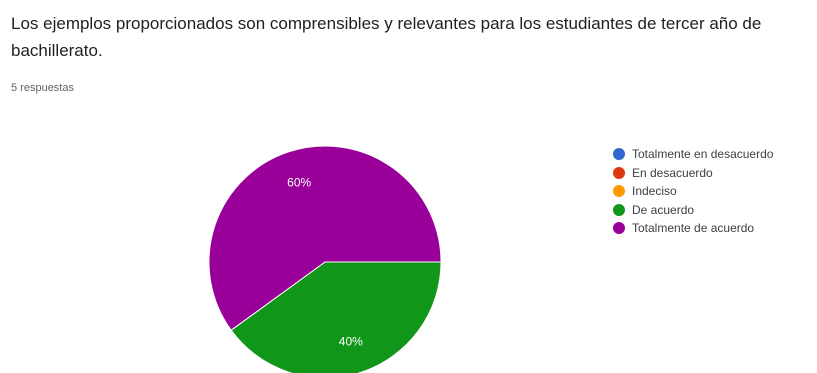 Image resolution: width=817 pixels, height=373 pixels. I want to click on slice-label-totalmente-de-acuerdo: 60%, so click(299, 183).